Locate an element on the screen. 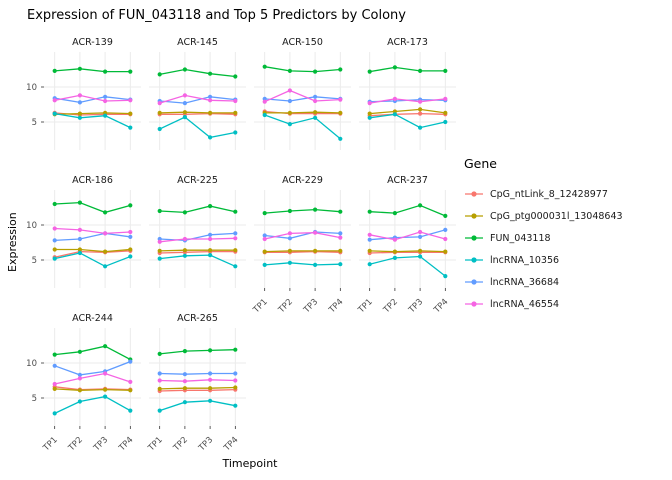 The width and height of the screenshot is (672, 480). facet-title: ACR-244 is located at coordinates (92, 318).